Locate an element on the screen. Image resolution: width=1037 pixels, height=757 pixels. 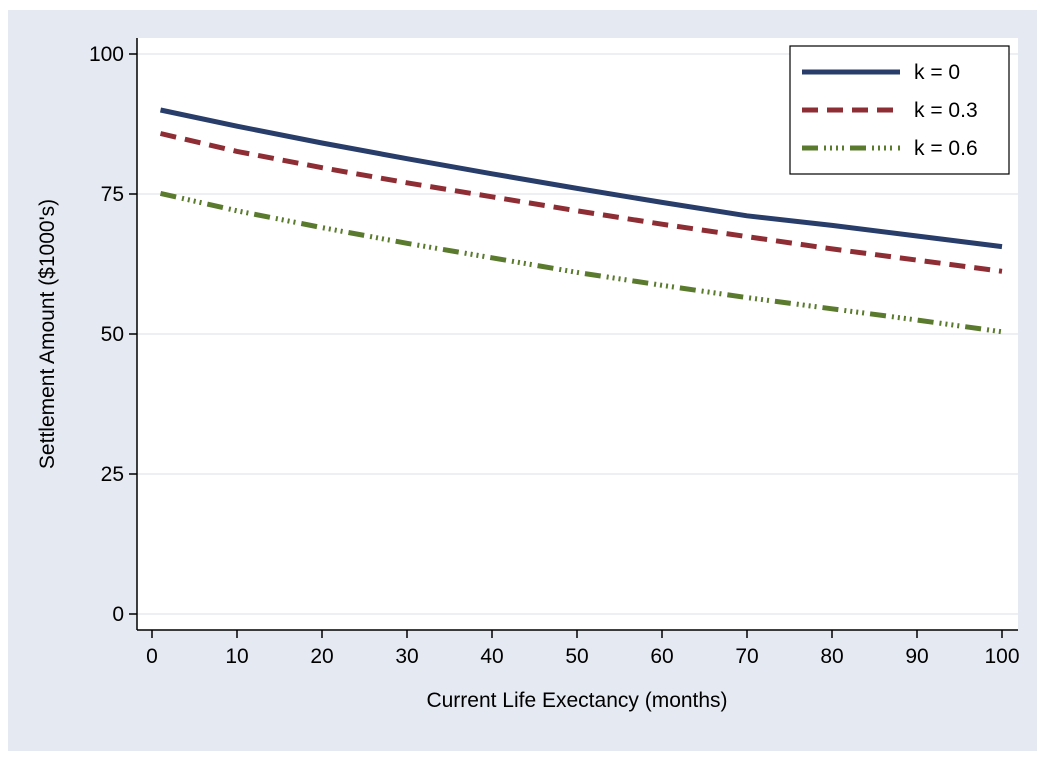
x-tick-label: 30 is located at coordinates (406, 656).